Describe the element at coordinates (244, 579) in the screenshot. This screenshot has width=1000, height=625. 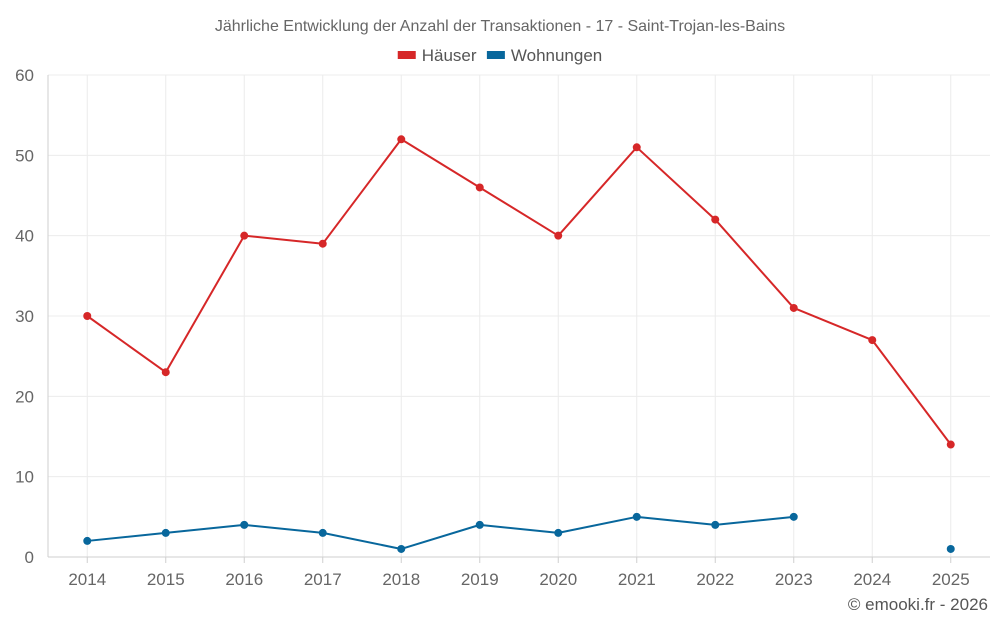
I see `x-tick-label: 2016` at that location.